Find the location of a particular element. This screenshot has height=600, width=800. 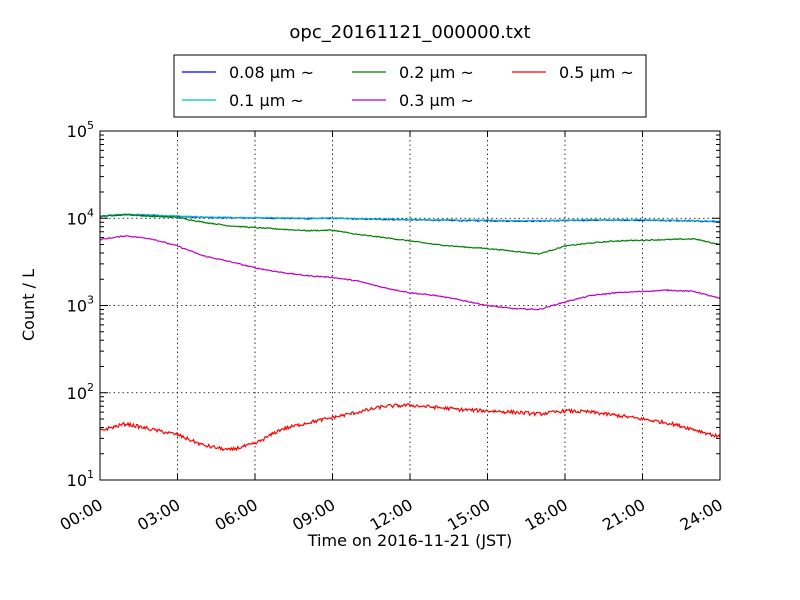

legend-label: 0.2 μm ~ is located at coordinates (436, 72).